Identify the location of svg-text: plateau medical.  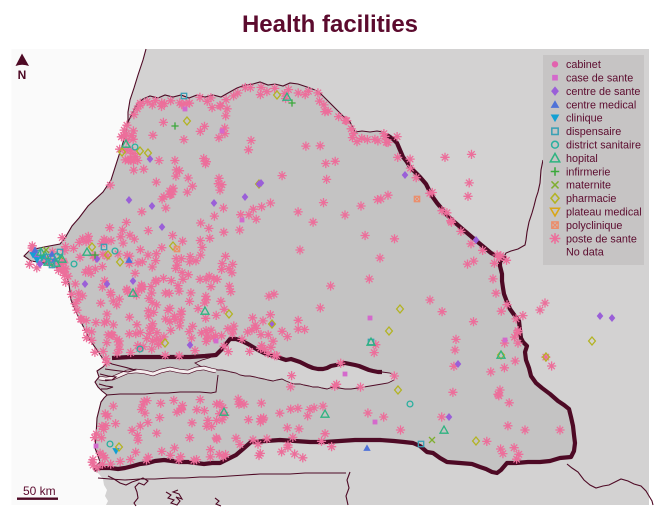
(604, 213).